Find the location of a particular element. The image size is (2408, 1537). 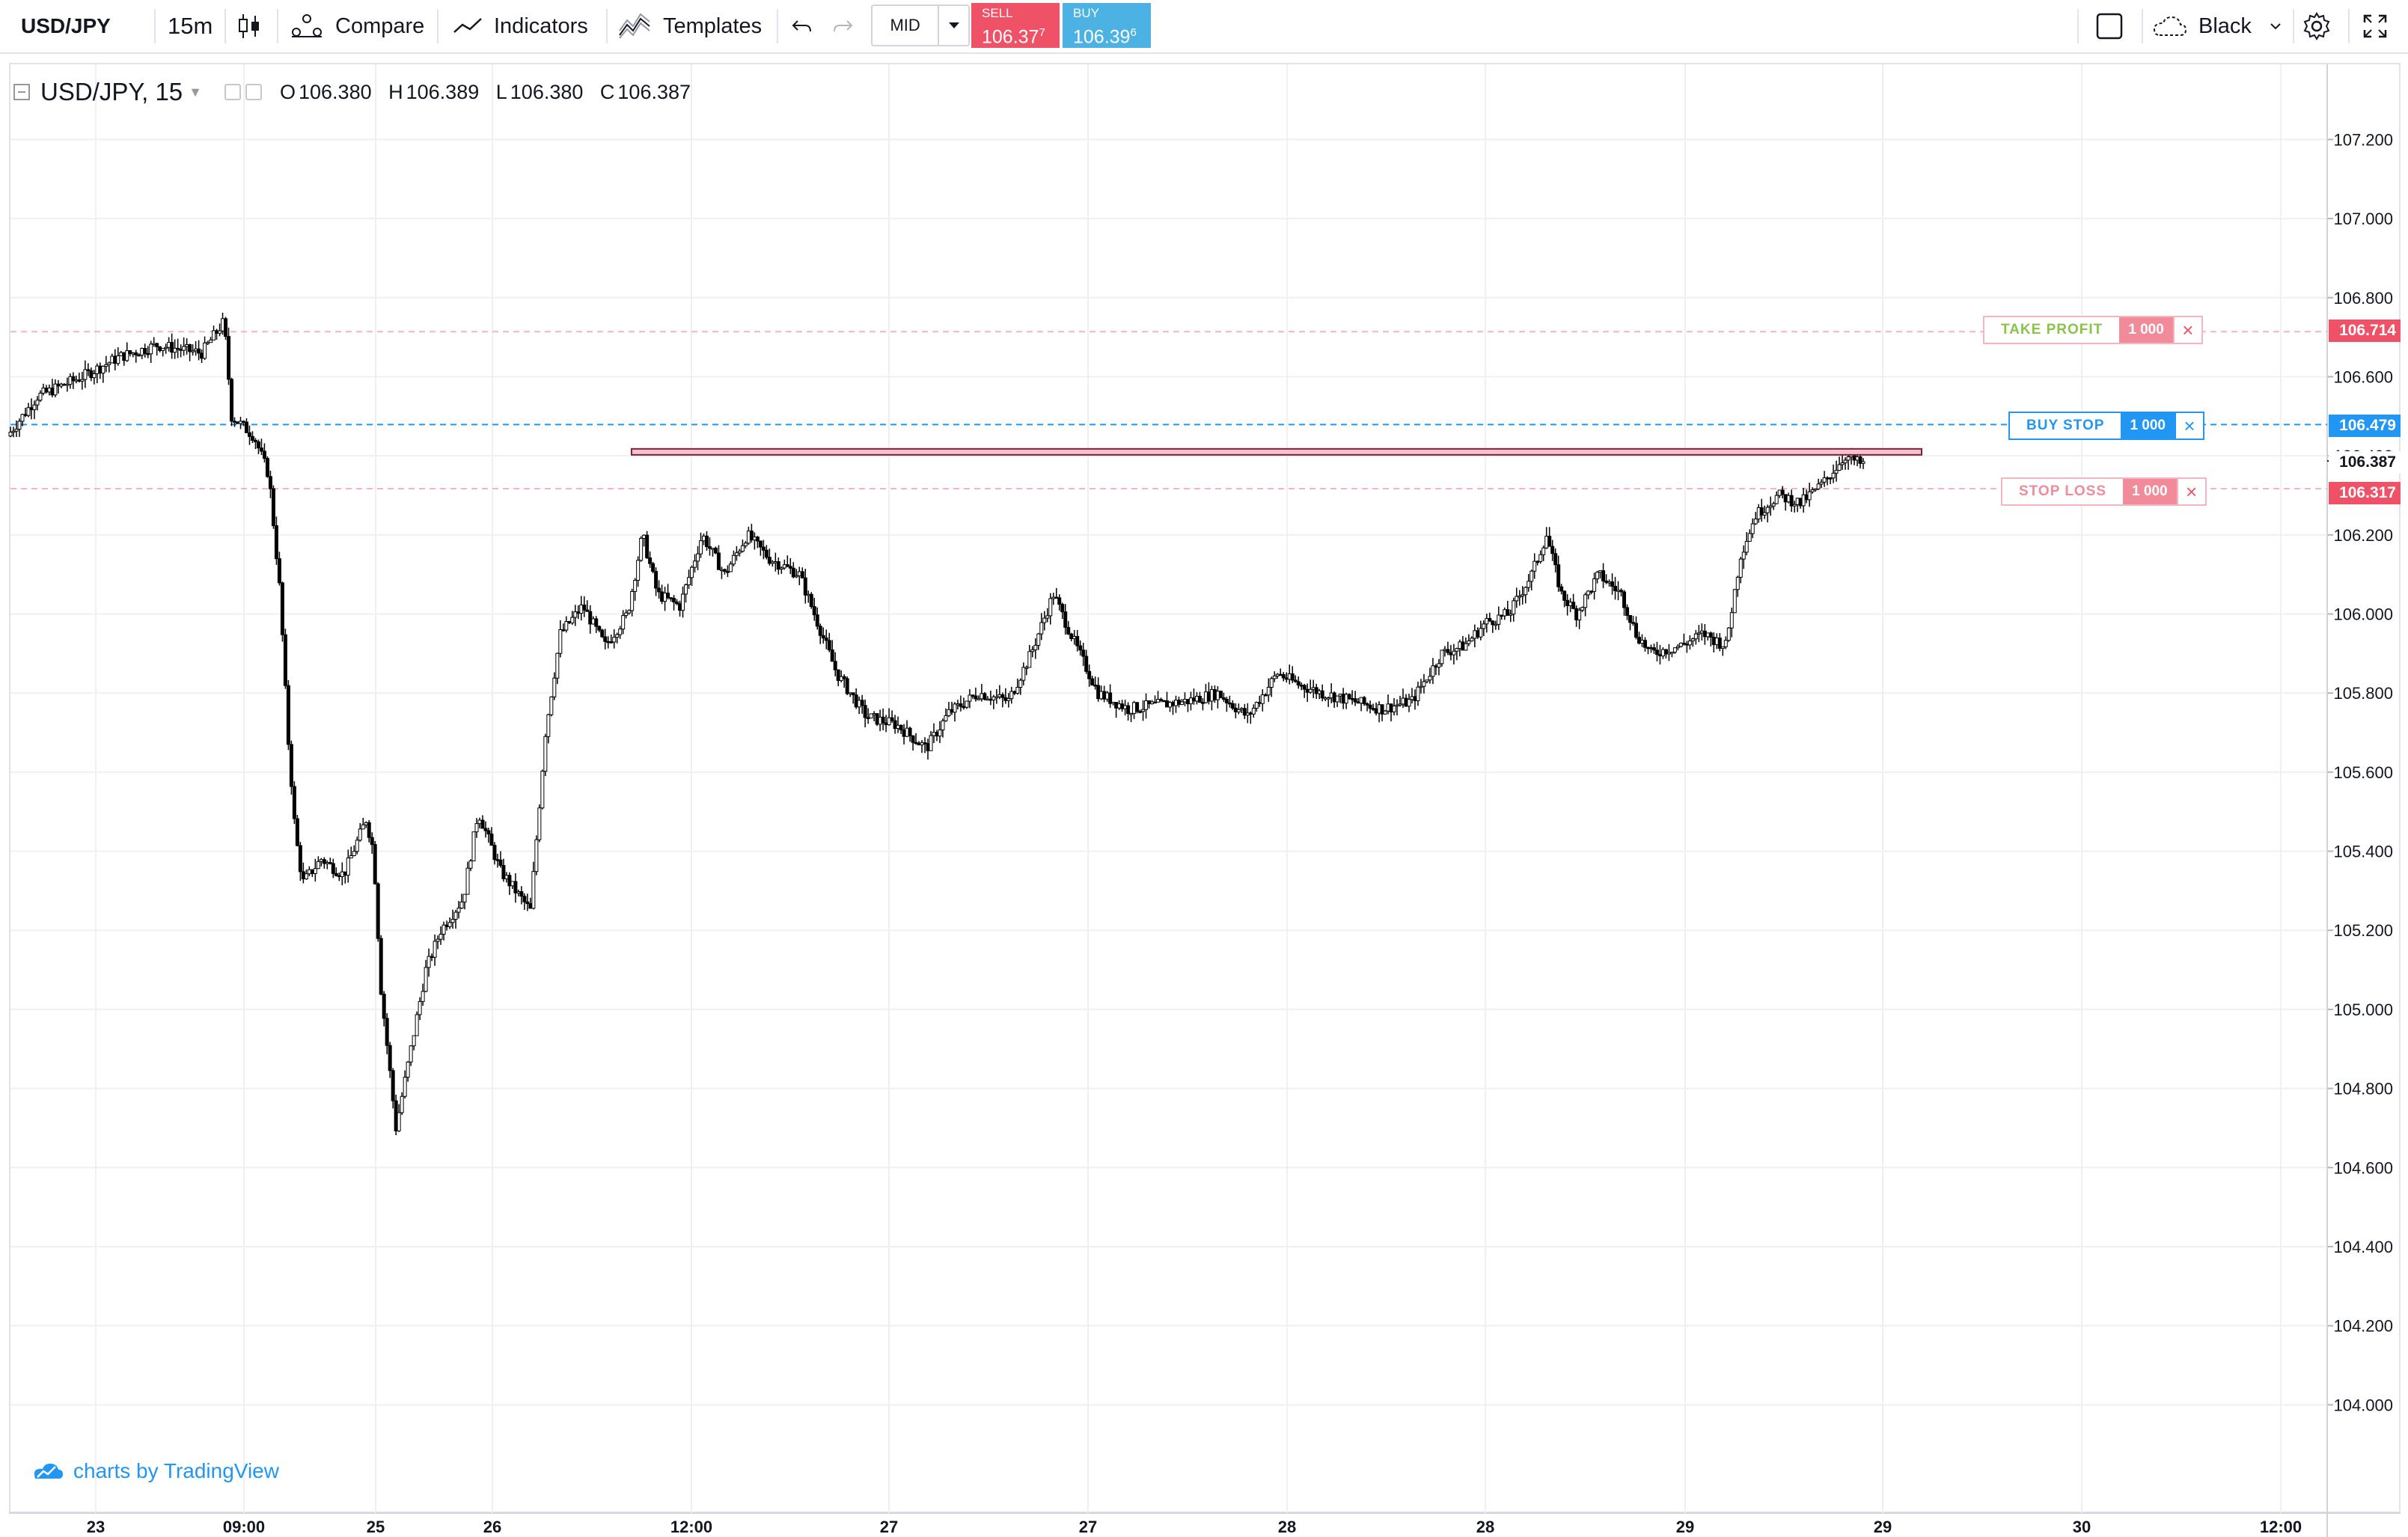

fullscreen-button is located at coordinates (2375, 26).